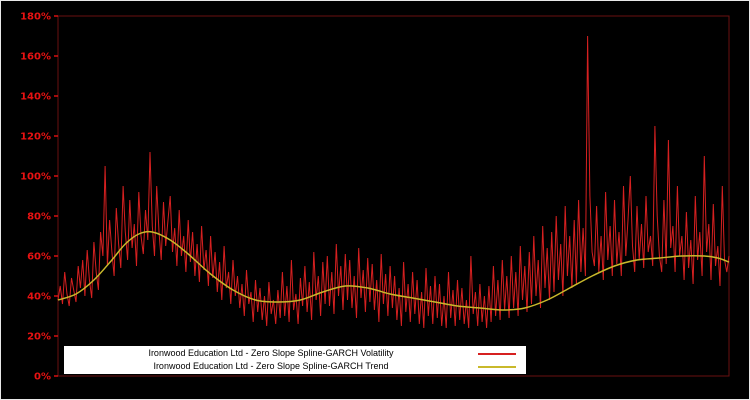  Describe the element at coordinates (35, 97) in the screenshot. I see `y-tick-label: 140%` at that location.